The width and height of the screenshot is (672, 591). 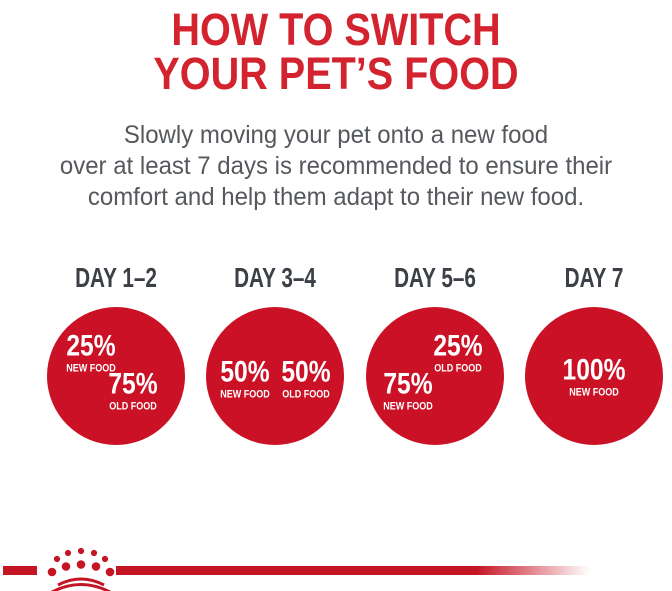 I want to click on pie-column-4: DAY 7 100% NEW FOOD, so click(x=594, y=354).